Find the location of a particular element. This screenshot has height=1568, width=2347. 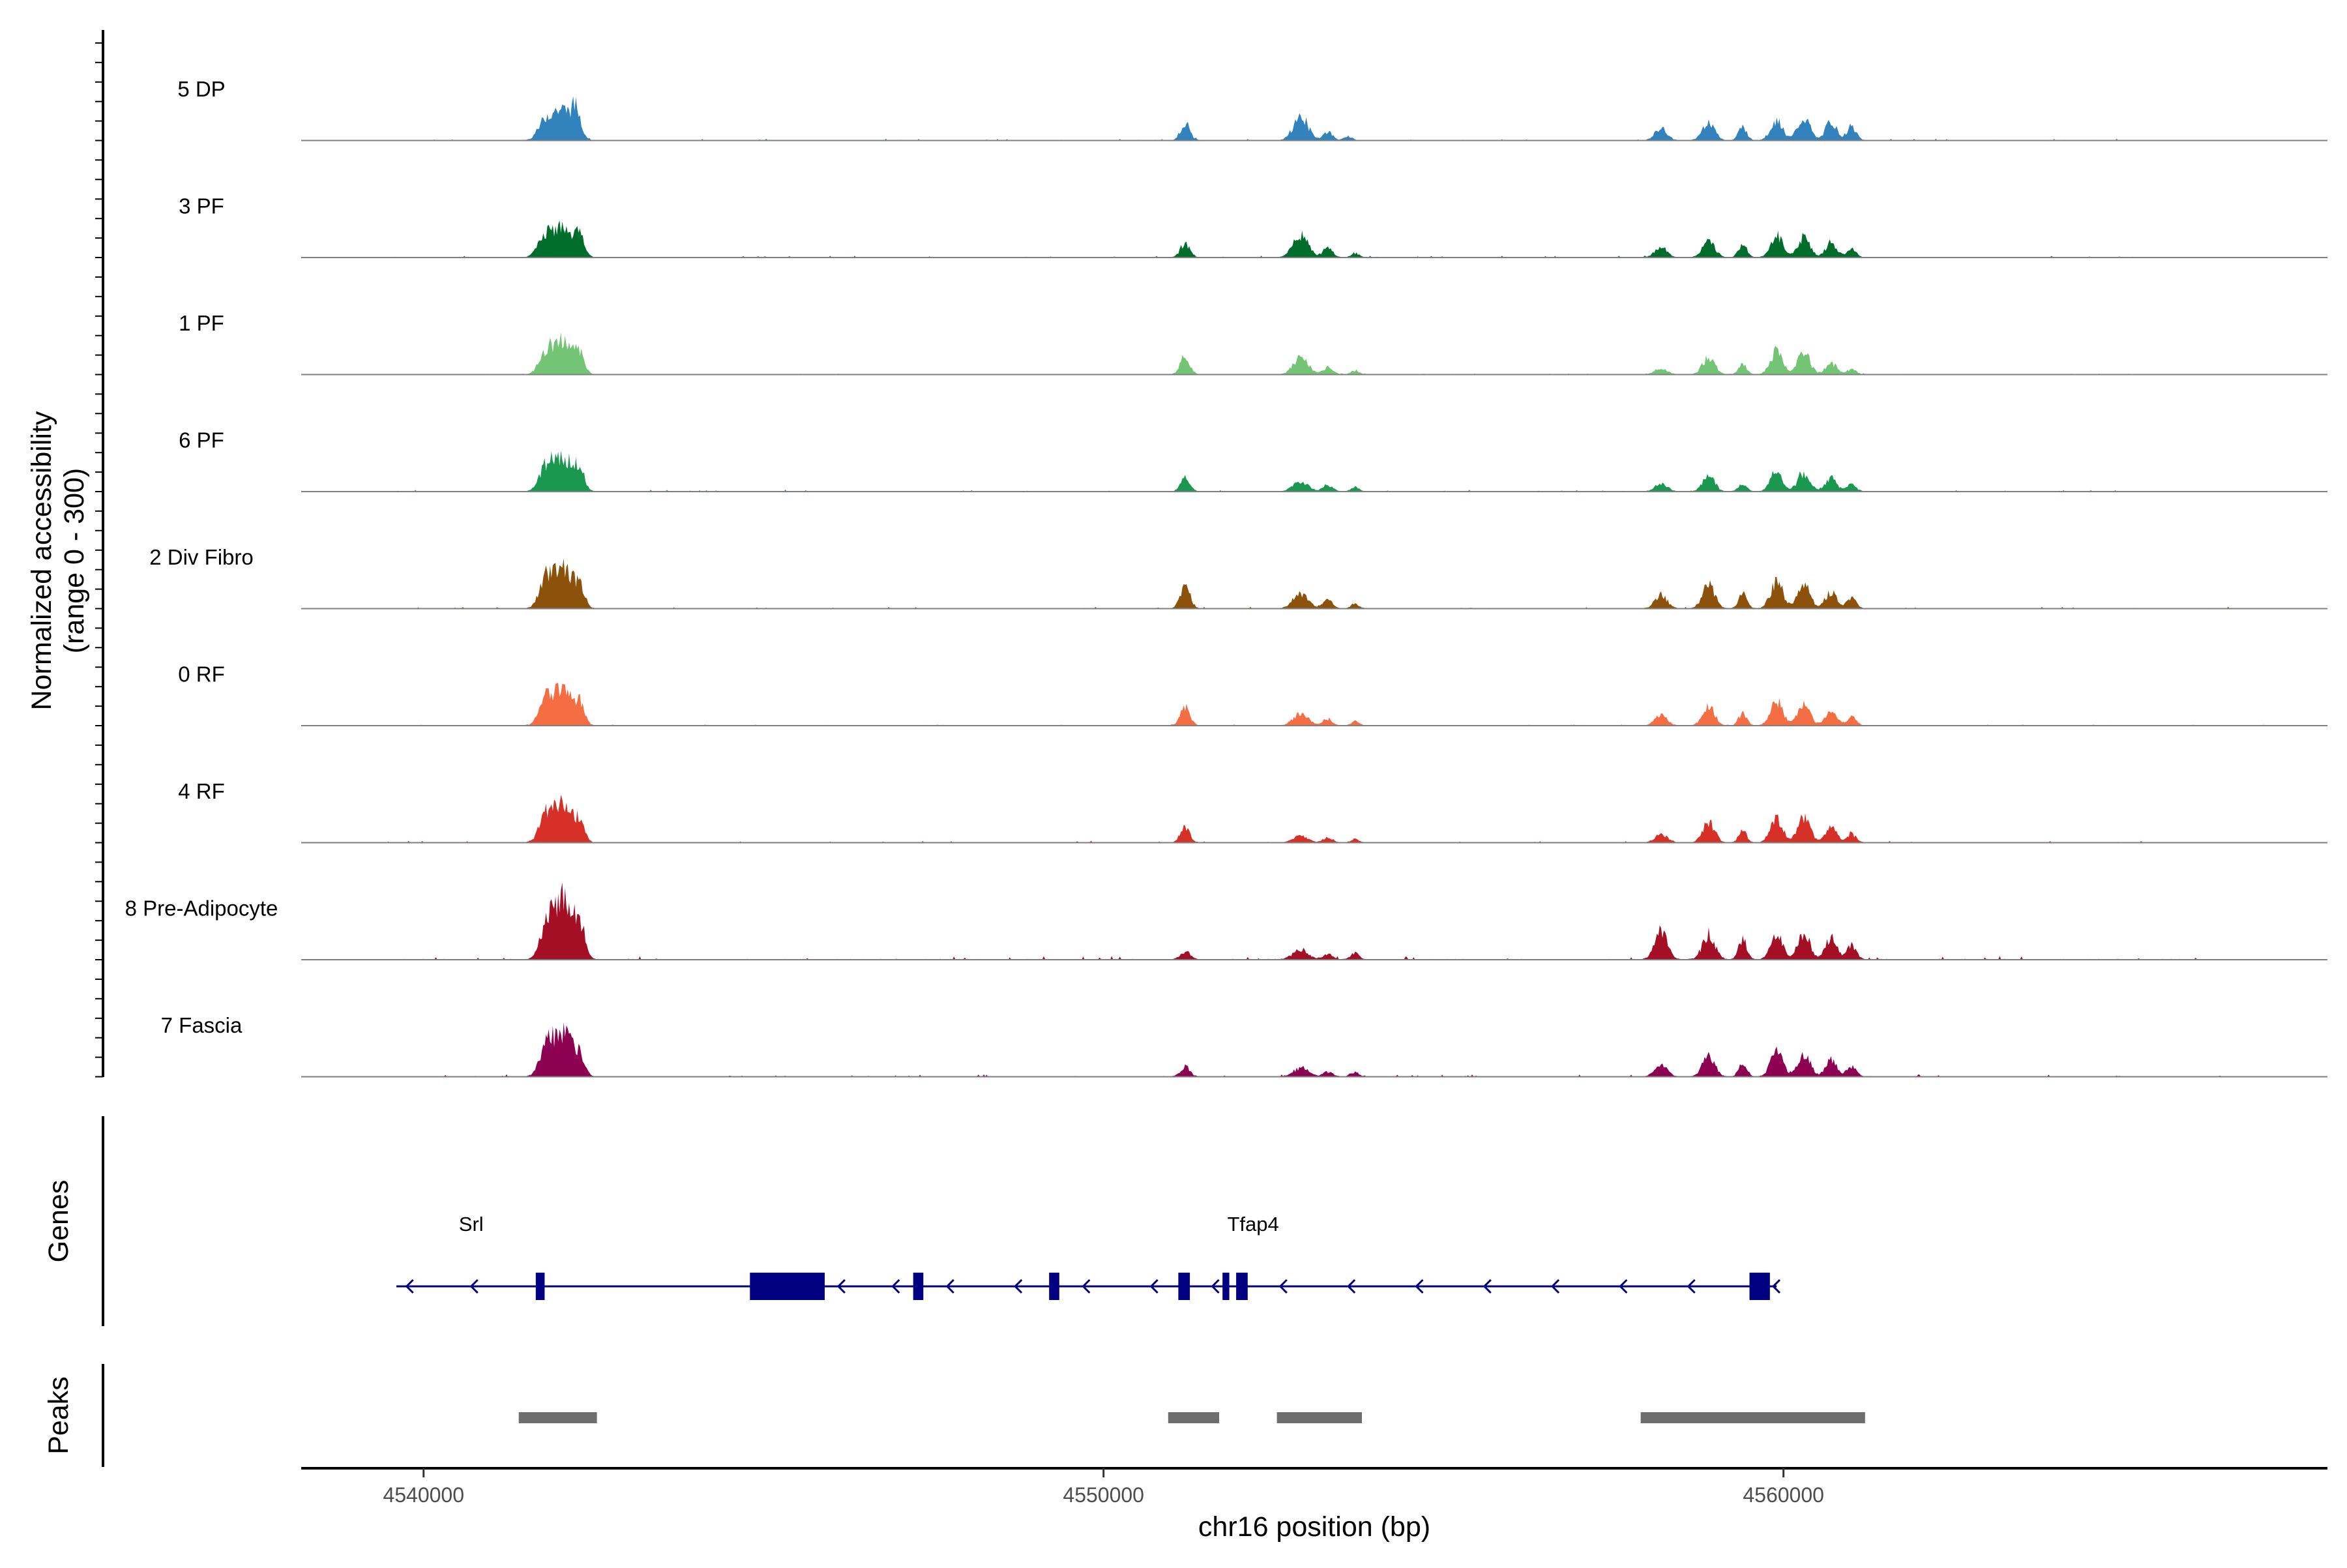

track-7-fascia: 7 Fascia is located at coordinates (1244, 1045).